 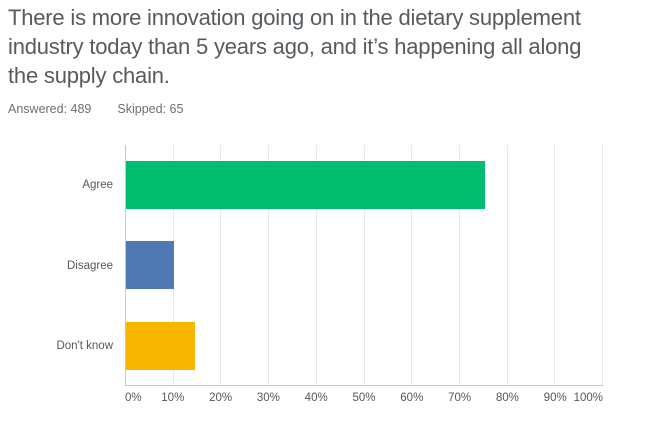 What do you see at coordinates (50, 109) in the screenshot?
I see `answered-count: Answered: 489` at bounding box center [50, 109].